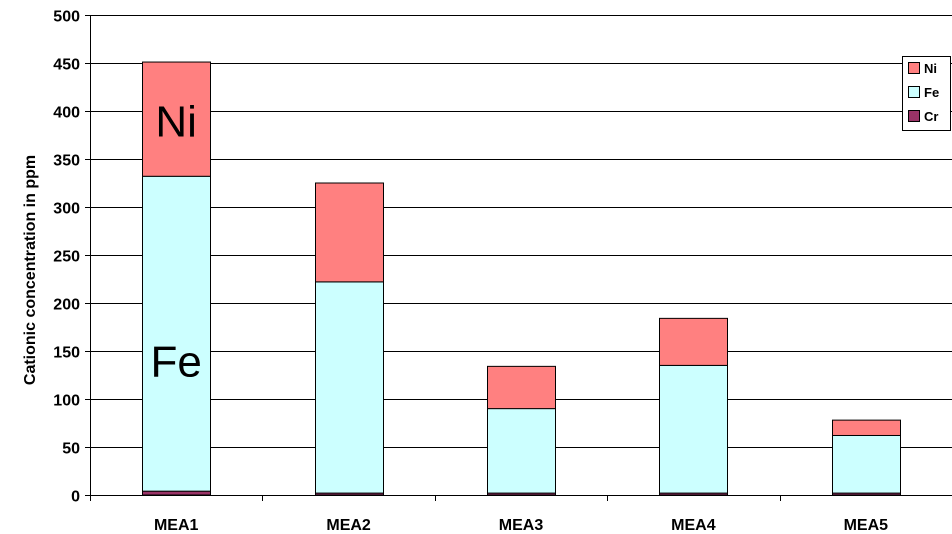 The image size is (952, 534). I want to click on bar-segment-fe-mea4, so click(693, 429).